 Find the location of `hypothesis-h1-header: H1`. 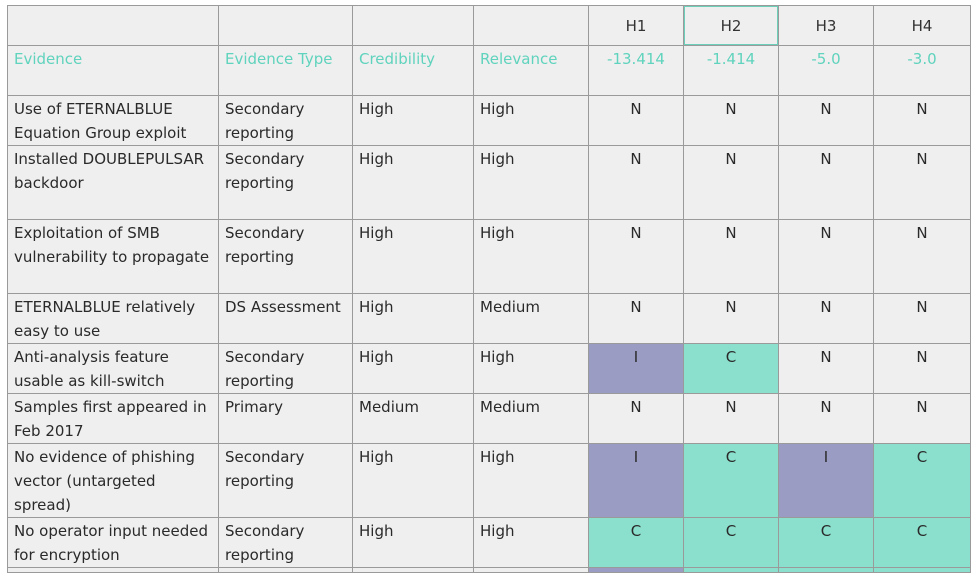

hypothesis-h1-header: H1 is located at coordinates (636, 25).